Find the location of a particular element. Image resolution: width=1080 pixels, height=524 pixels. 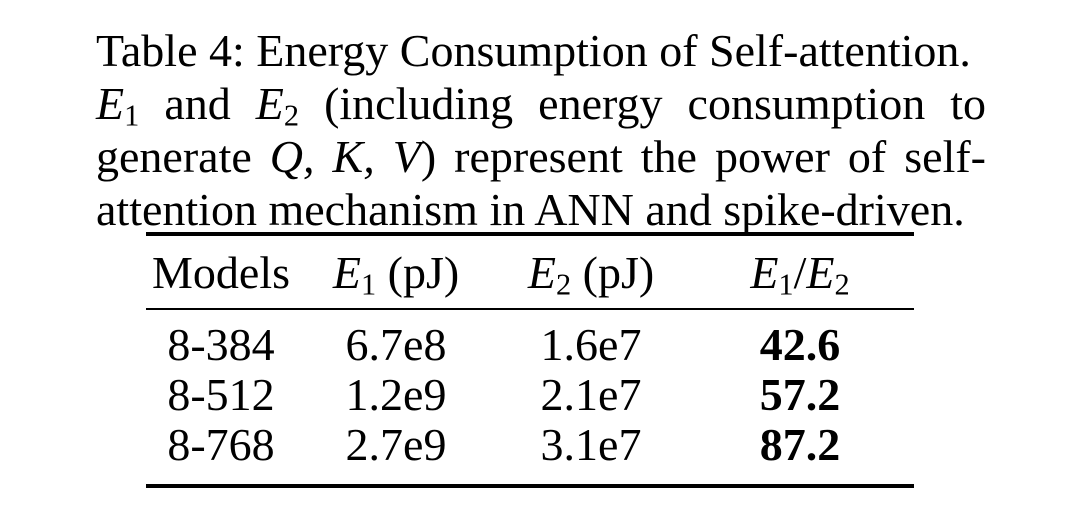

mid-rule is located at coordinates (530, 309).